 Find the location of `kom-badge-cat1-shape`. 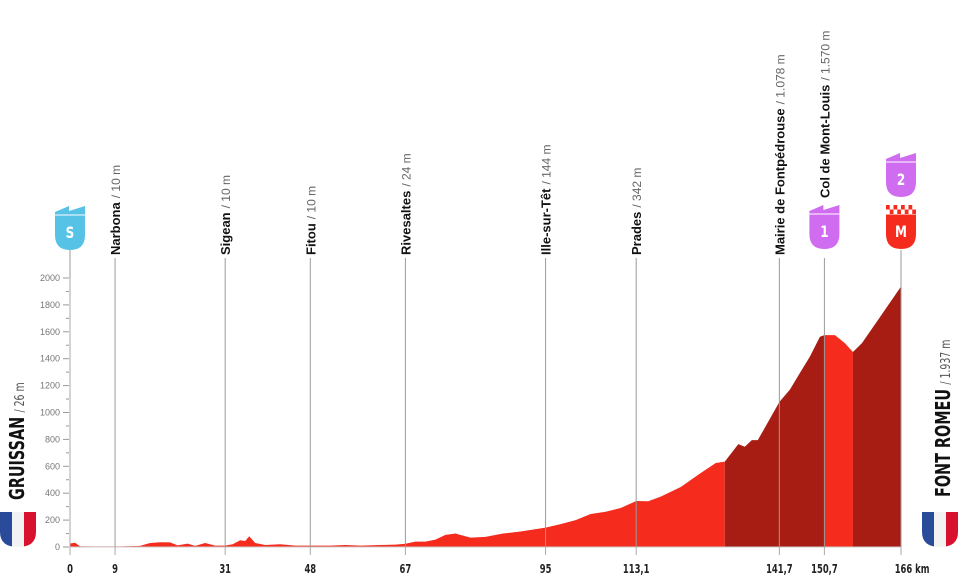

kom-badge-cat1-shape is located at coordinates (824, 227).